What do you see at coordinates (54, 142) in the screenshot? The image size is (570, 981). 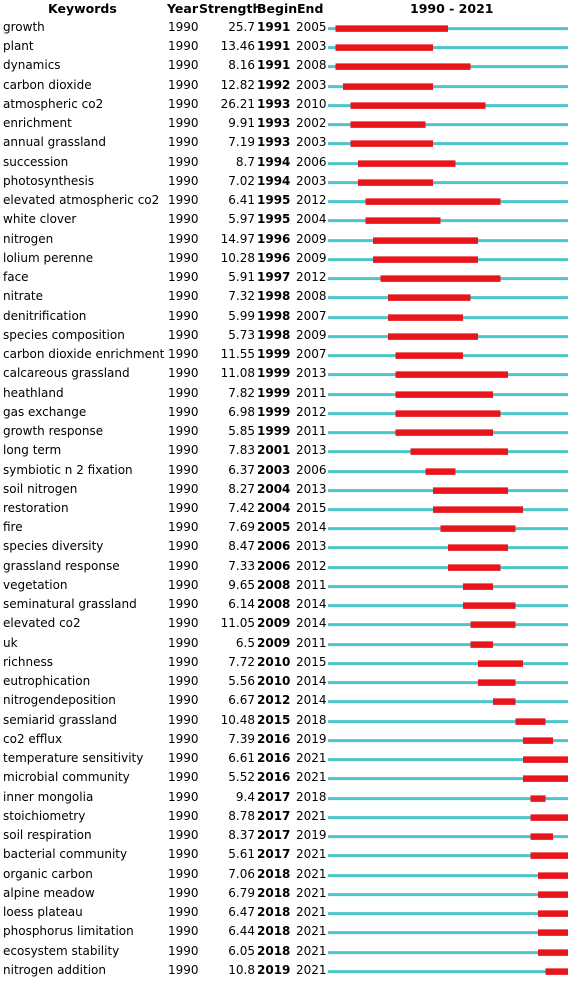 I see `keyword-cell: annual grassland` at bounding box center [54, 142].